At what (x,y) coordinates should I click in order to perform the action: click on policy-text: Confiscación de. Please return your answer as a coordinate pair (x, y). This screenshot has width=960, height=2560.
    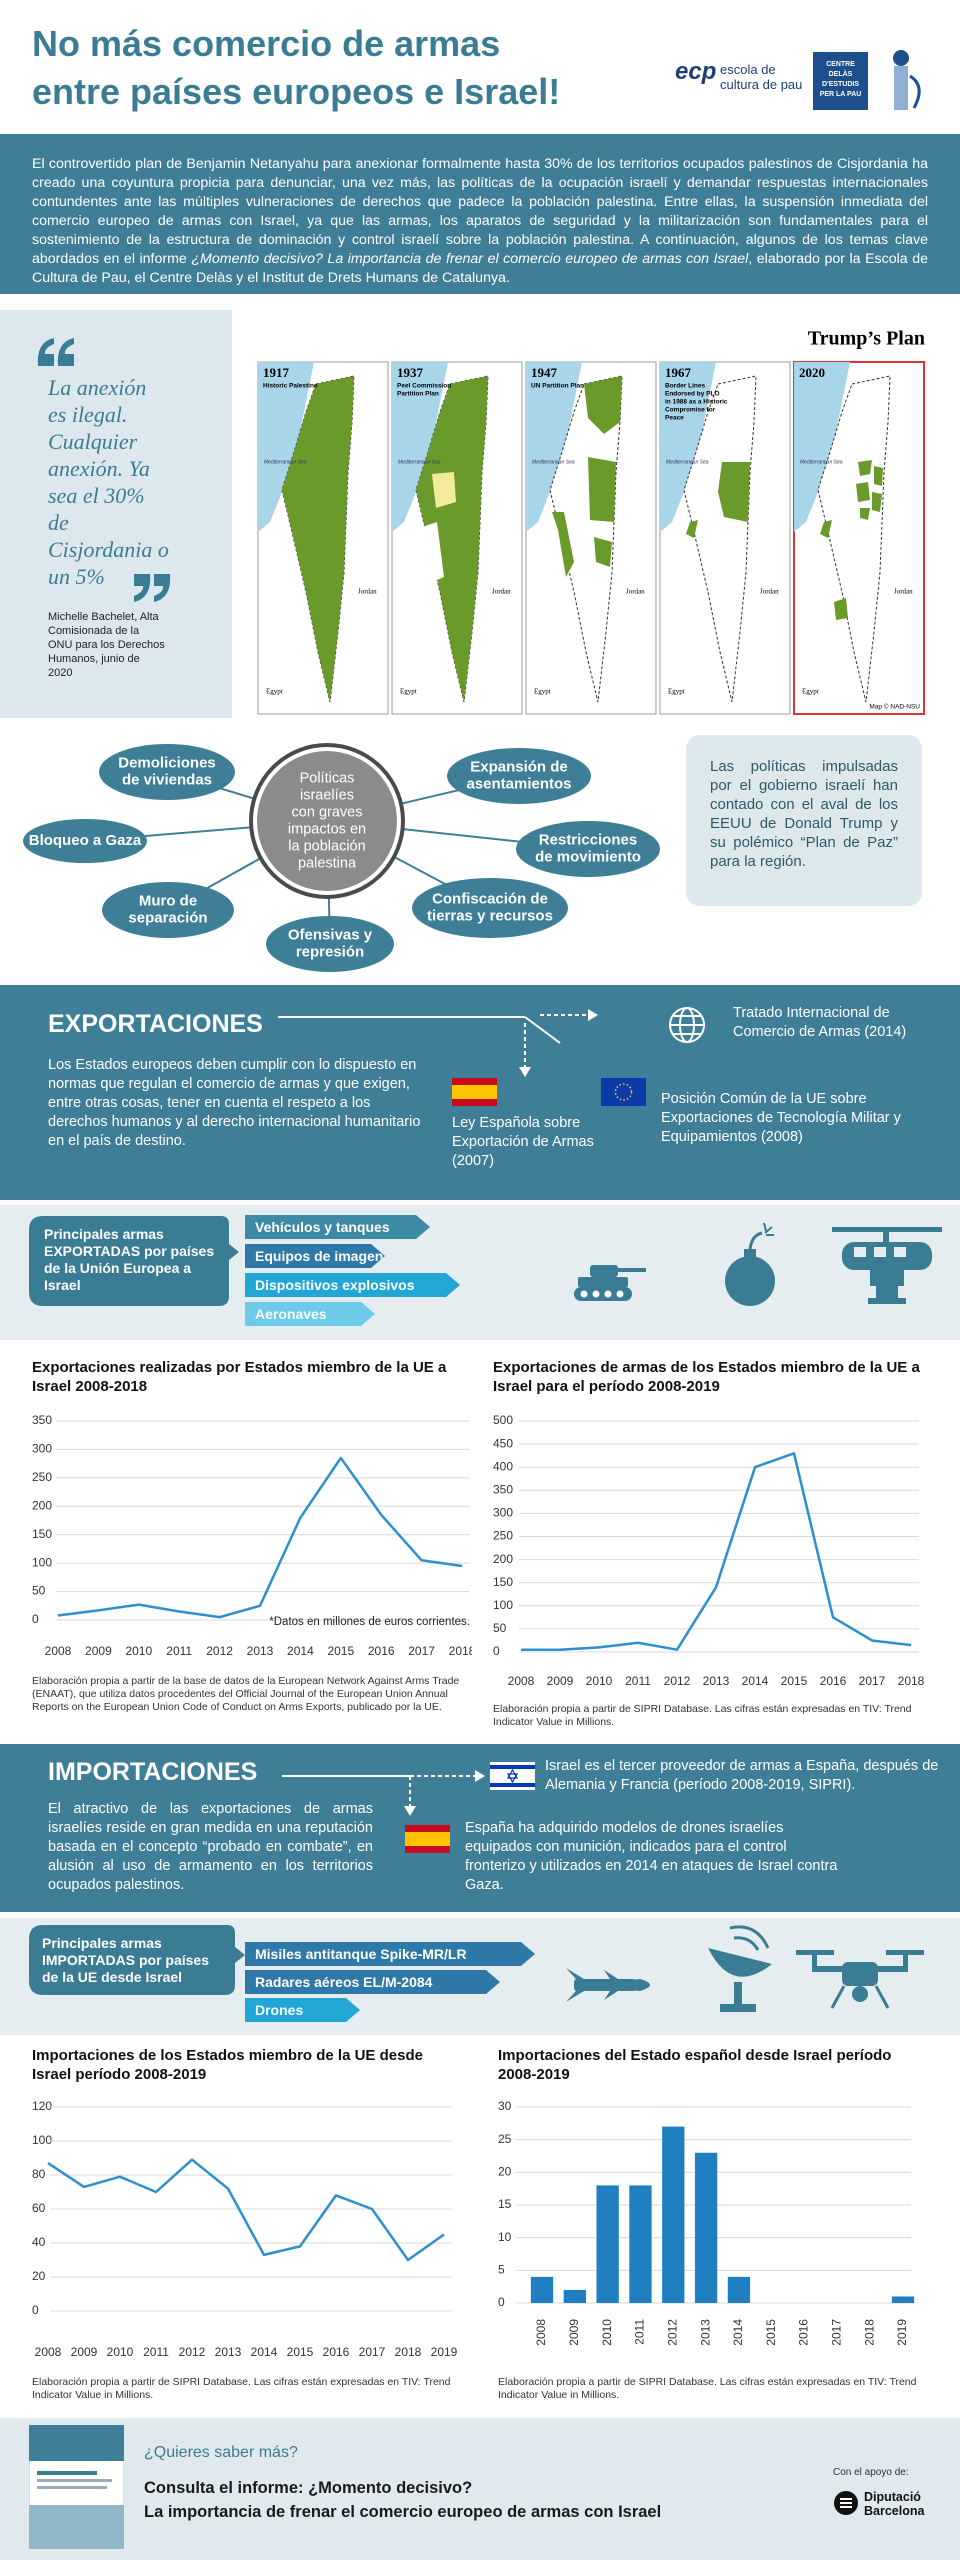
    Looking at the image, I should click on (490, 898).